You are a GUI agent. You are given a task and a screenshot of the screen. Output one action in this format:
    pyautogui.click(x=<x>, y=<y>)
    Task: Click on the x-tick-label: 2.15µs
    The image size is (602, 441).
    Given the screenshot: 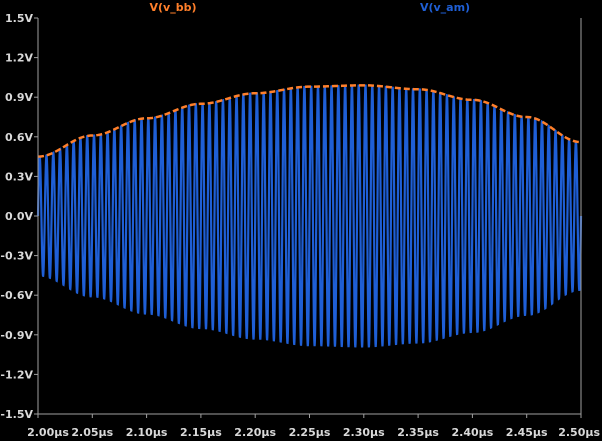 What is the action you would take?
    pyautogui.click(x=201, y=432)
    